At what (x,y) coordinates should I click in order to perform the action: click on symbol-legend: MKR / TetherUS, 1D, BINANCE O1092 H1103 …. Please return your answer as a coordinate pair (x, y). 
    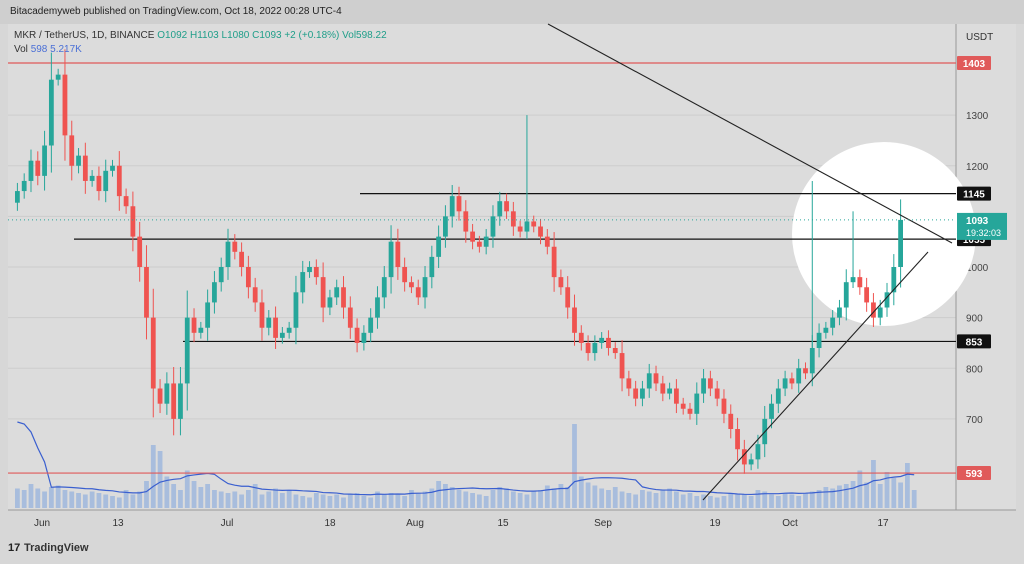
    Looking at the image, I should click on (200, 35).